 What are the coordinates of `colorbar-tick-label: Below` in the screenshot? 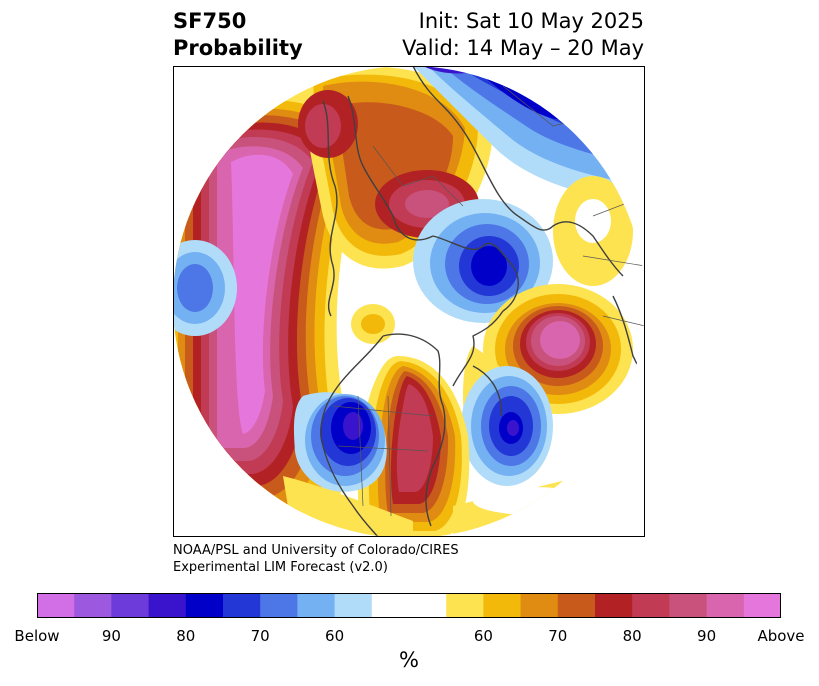 It's located at (37, 636).